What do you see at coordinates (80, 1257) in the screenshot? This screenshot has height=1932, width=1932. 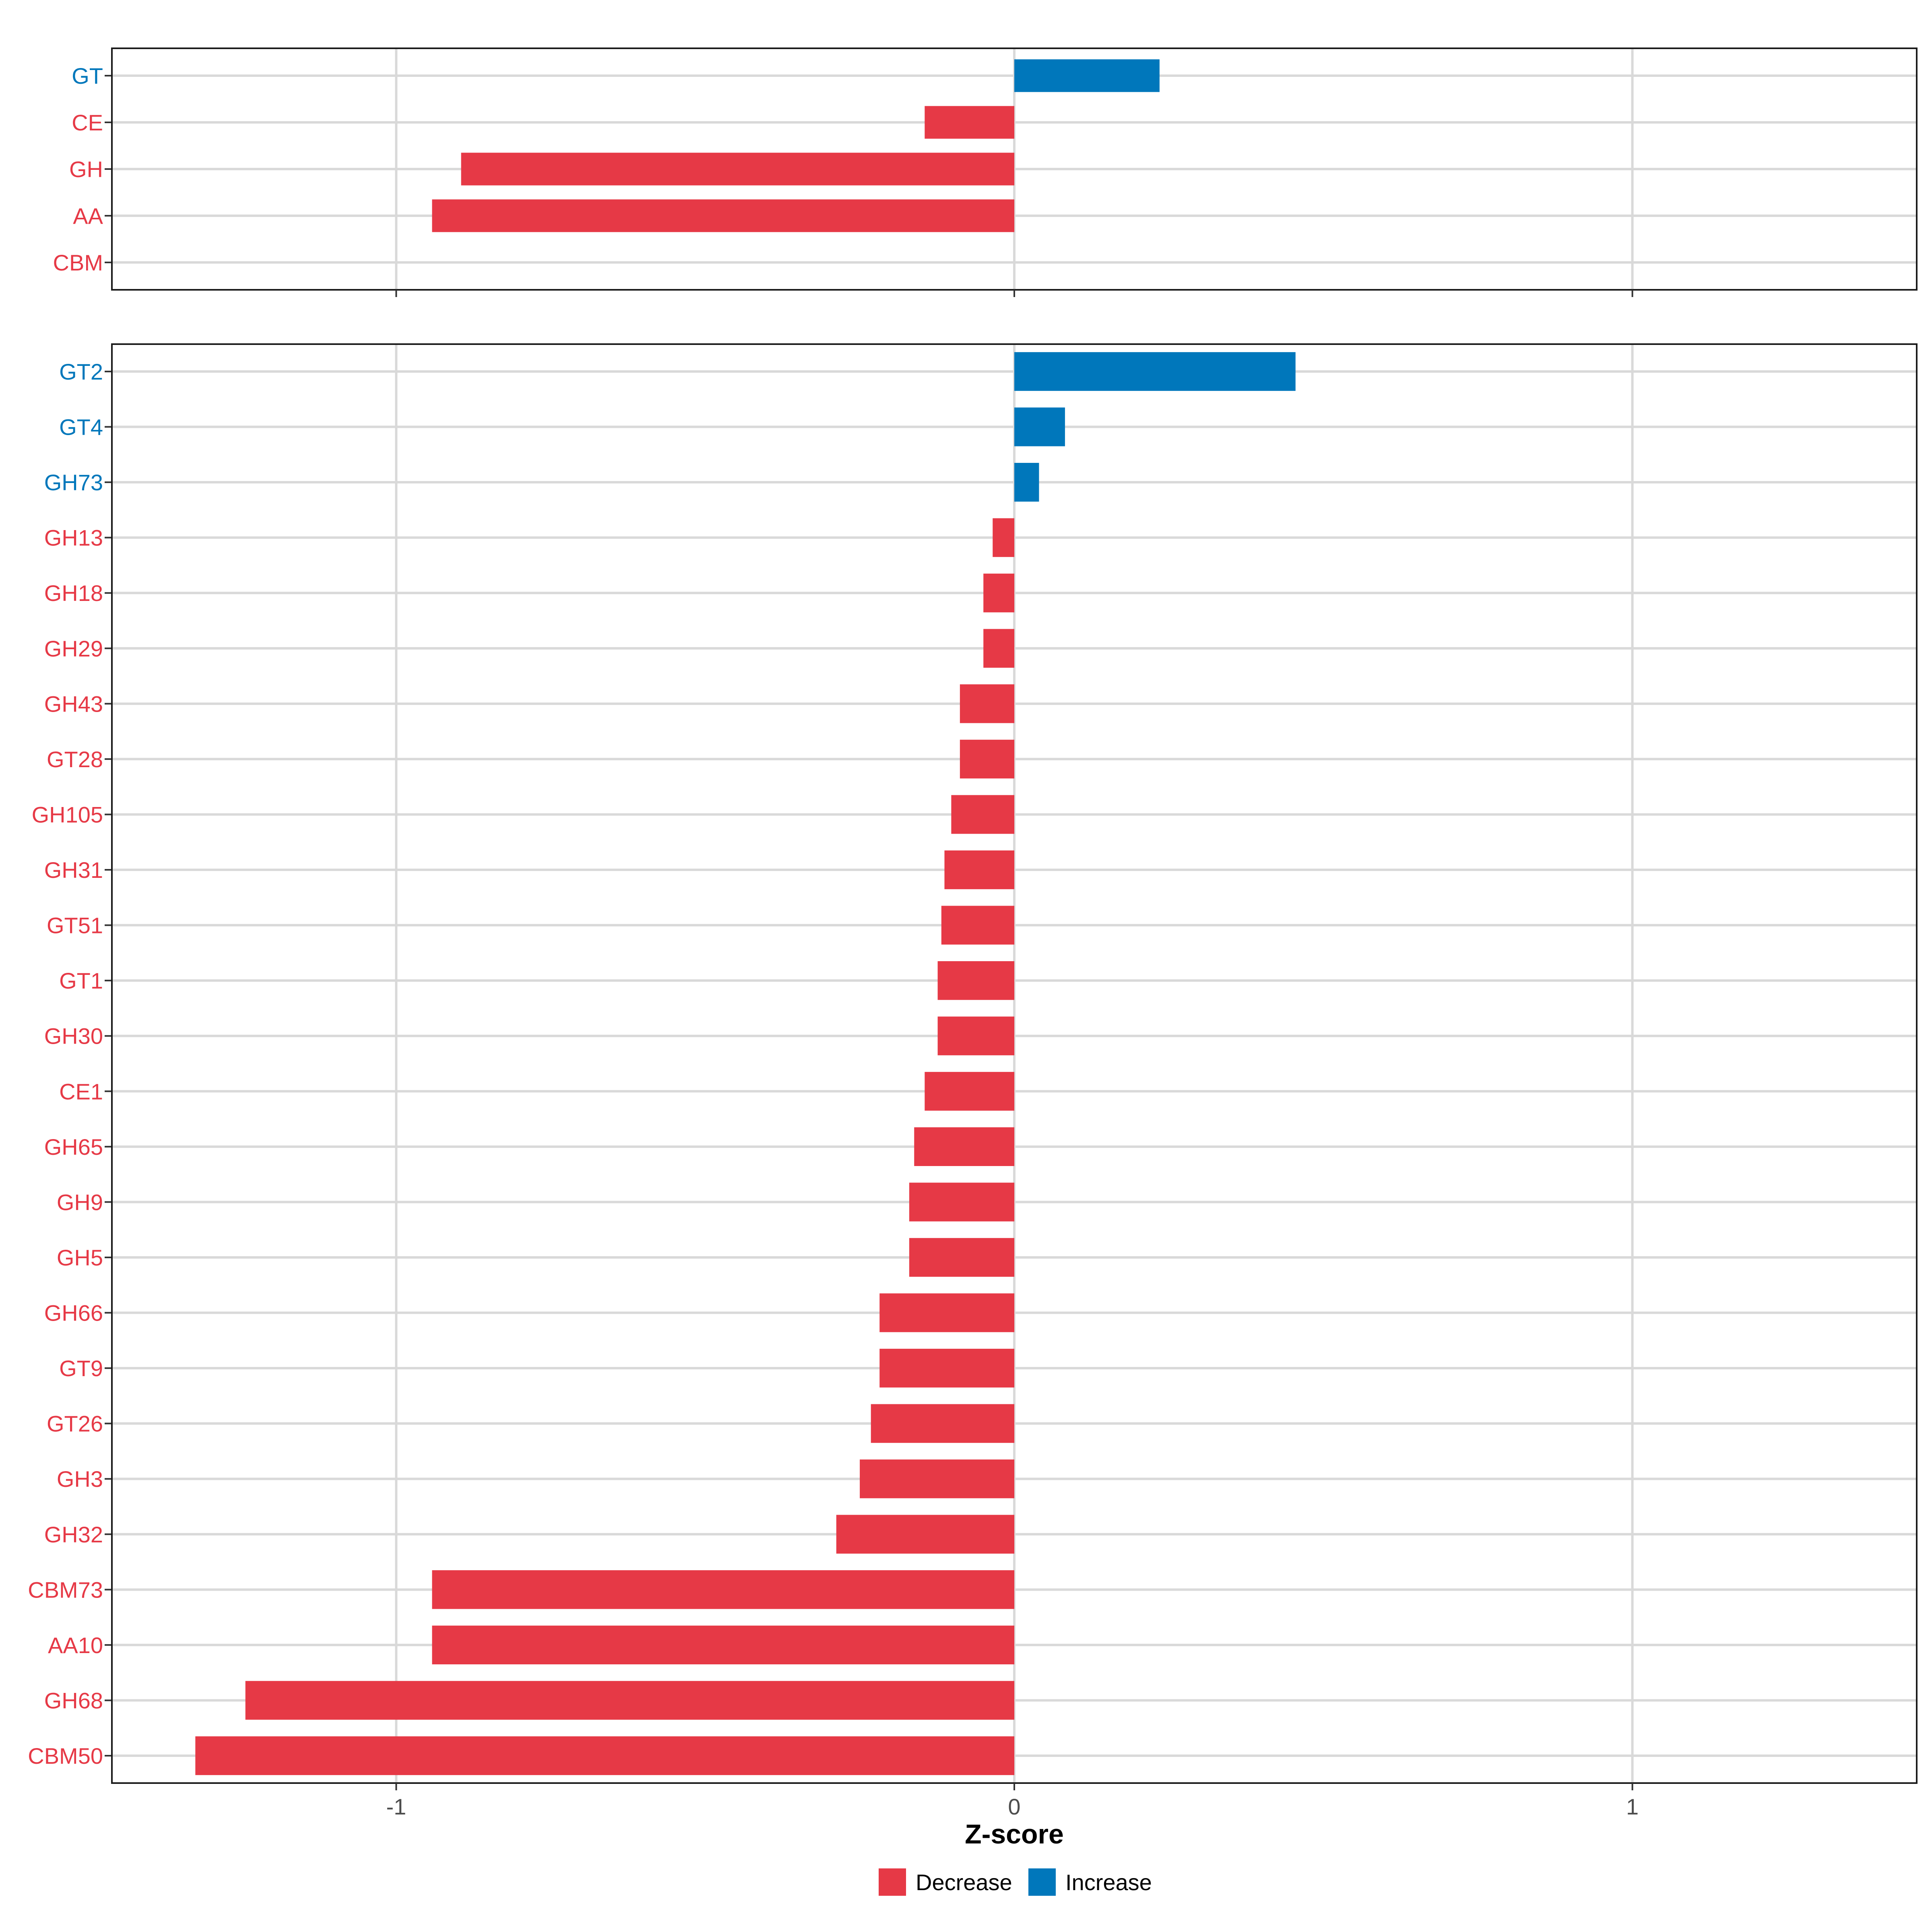 I see `category-label: GH5` at bounding box center [80, 1257].